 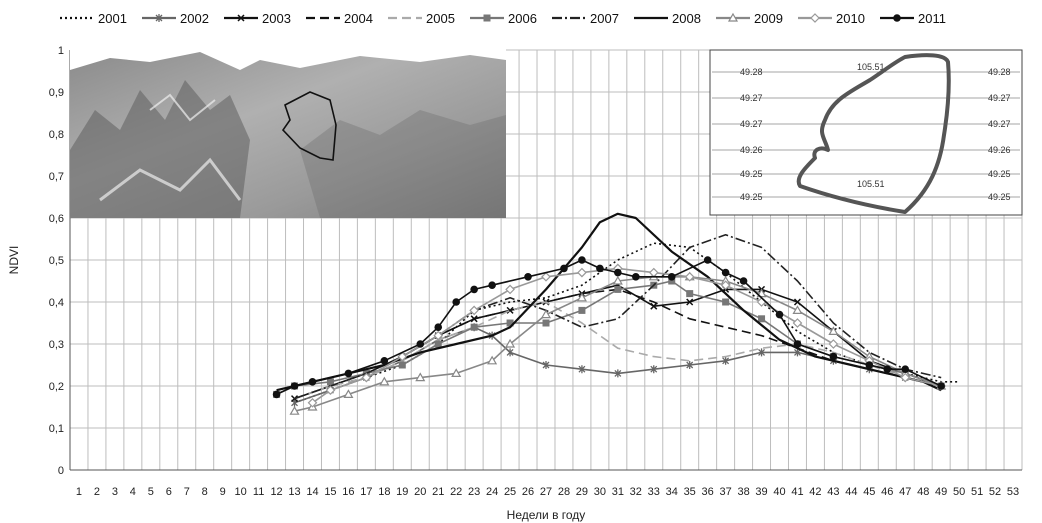 I want to click on x-tick-label: 1, so click(x=79, y=492).